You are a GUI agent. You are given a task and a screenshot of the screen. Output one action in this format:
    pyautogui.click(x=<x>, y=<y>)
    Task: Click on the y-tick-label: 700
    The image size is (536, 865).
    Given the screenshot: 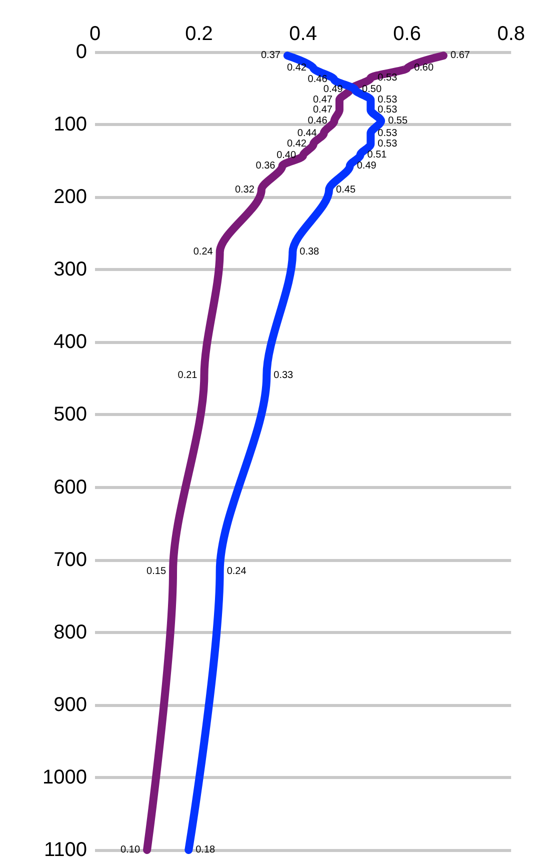 What is the action you would take?
    pyautogui.click(x=70, y=559)
    